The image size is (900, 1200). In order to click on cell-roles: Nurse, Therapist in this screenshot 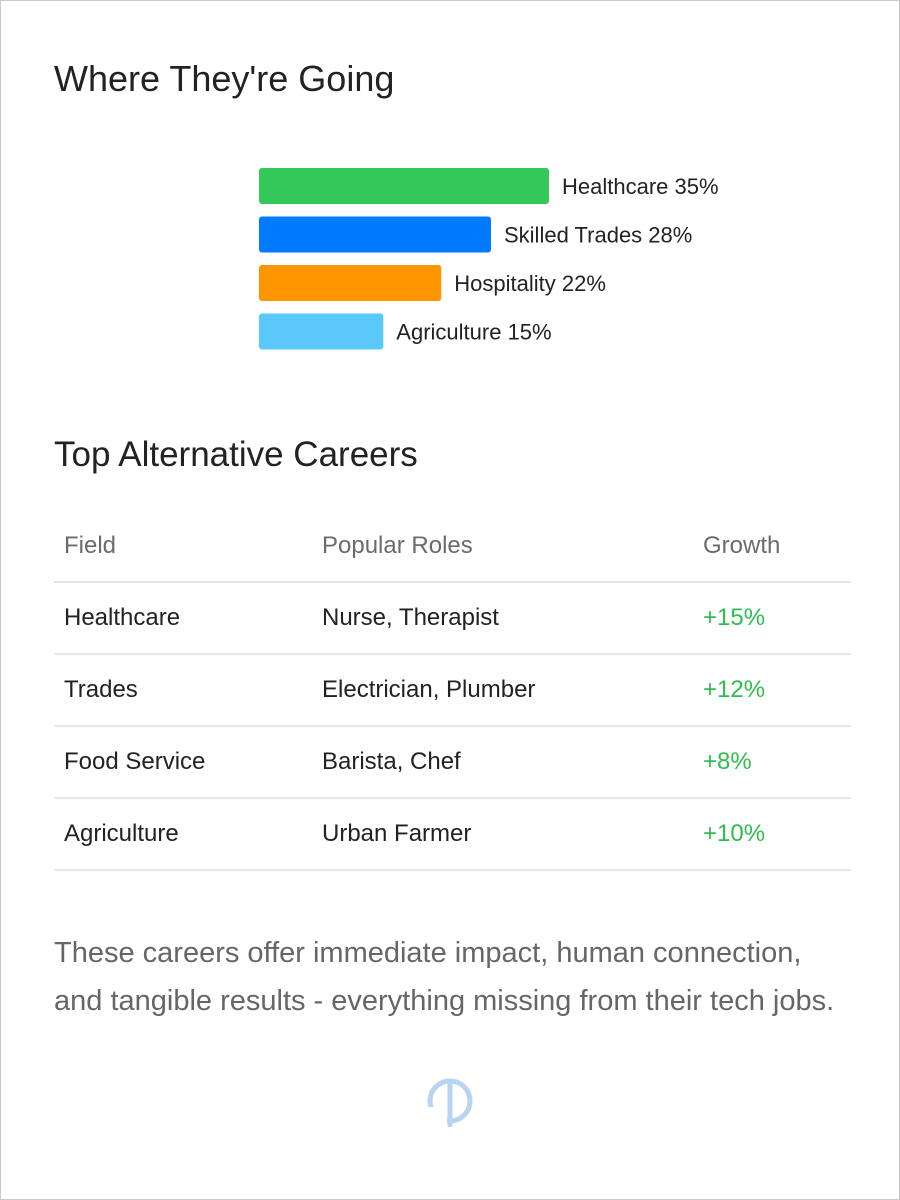, I will do `click(502, 618)`.